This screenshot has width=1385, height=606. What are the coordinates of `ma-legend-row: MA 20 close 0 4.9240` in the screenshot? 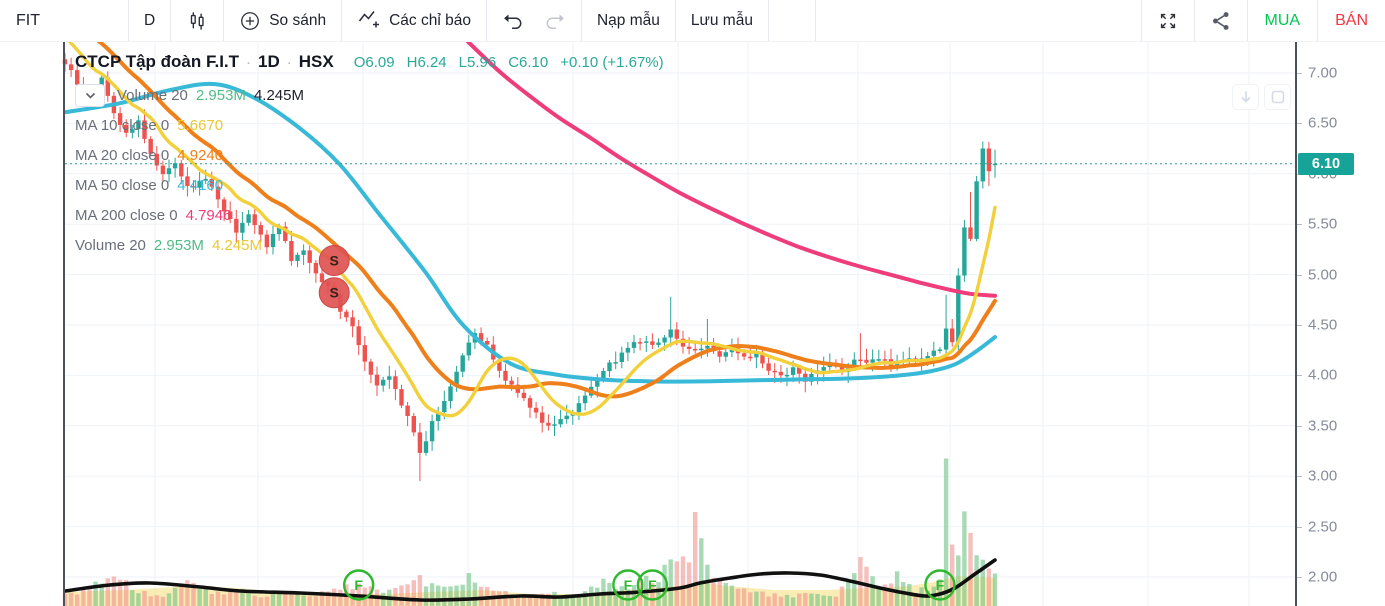 It's located at (369, 155).